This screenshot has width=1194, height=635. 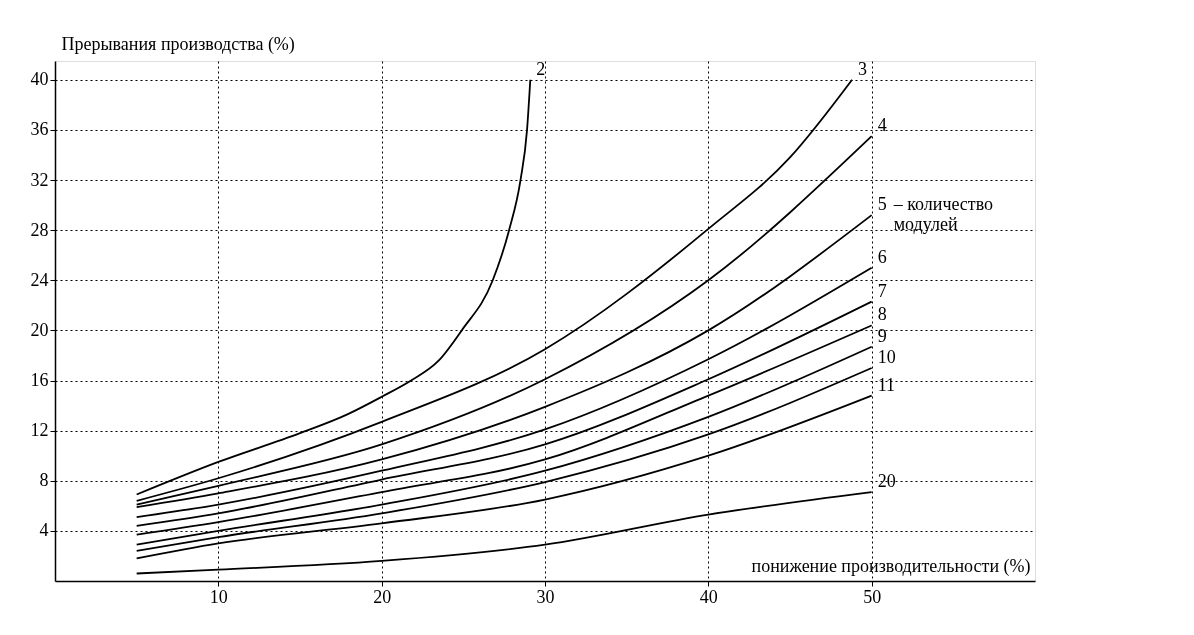 What do you see at coordinates (178, 44) in the screenshot?
I see `y-axis-title: Прерывания производства (%)` at bounding box center [178, 44].